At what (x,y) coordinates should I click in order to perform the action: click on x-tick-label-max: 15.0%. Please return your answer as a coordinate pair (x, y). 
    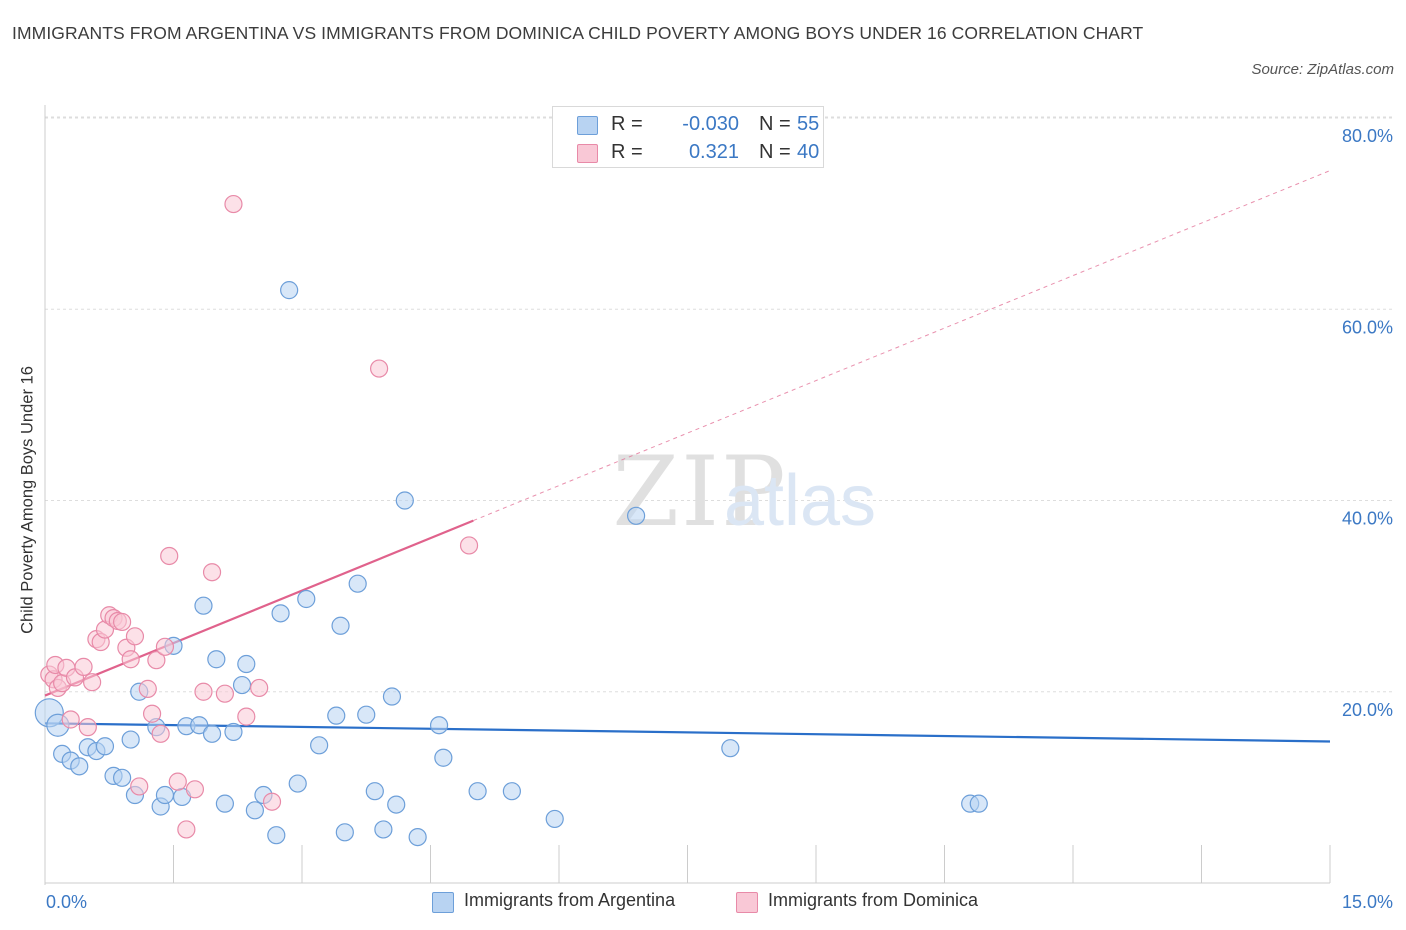
    Looking at the image, I should click on (1367, 902).